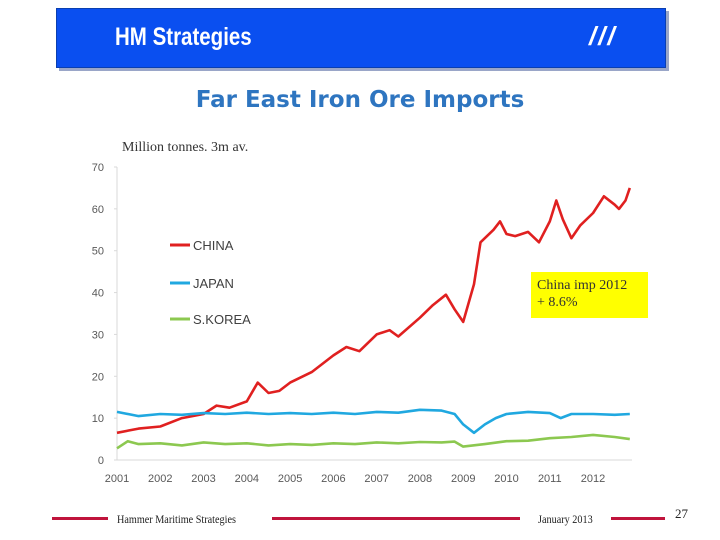  What do you see at coordinates (333, 479) in the screenshot?
I see `x-tick-label: 2006` at bounding box center [333, 479].